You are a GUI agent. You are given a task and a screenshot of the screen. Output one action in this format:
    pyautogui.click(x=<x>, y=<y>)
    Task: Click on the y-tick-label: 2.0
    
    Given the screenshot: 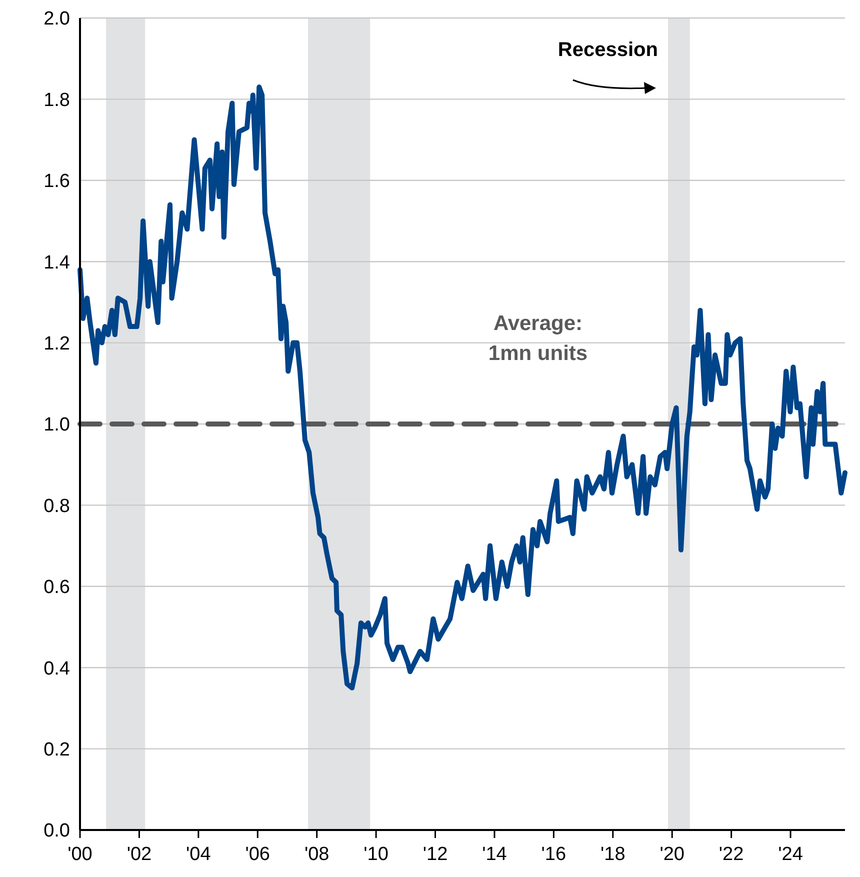 What is the action you would take?
    pyautogui.click(x=57, y=19)
    